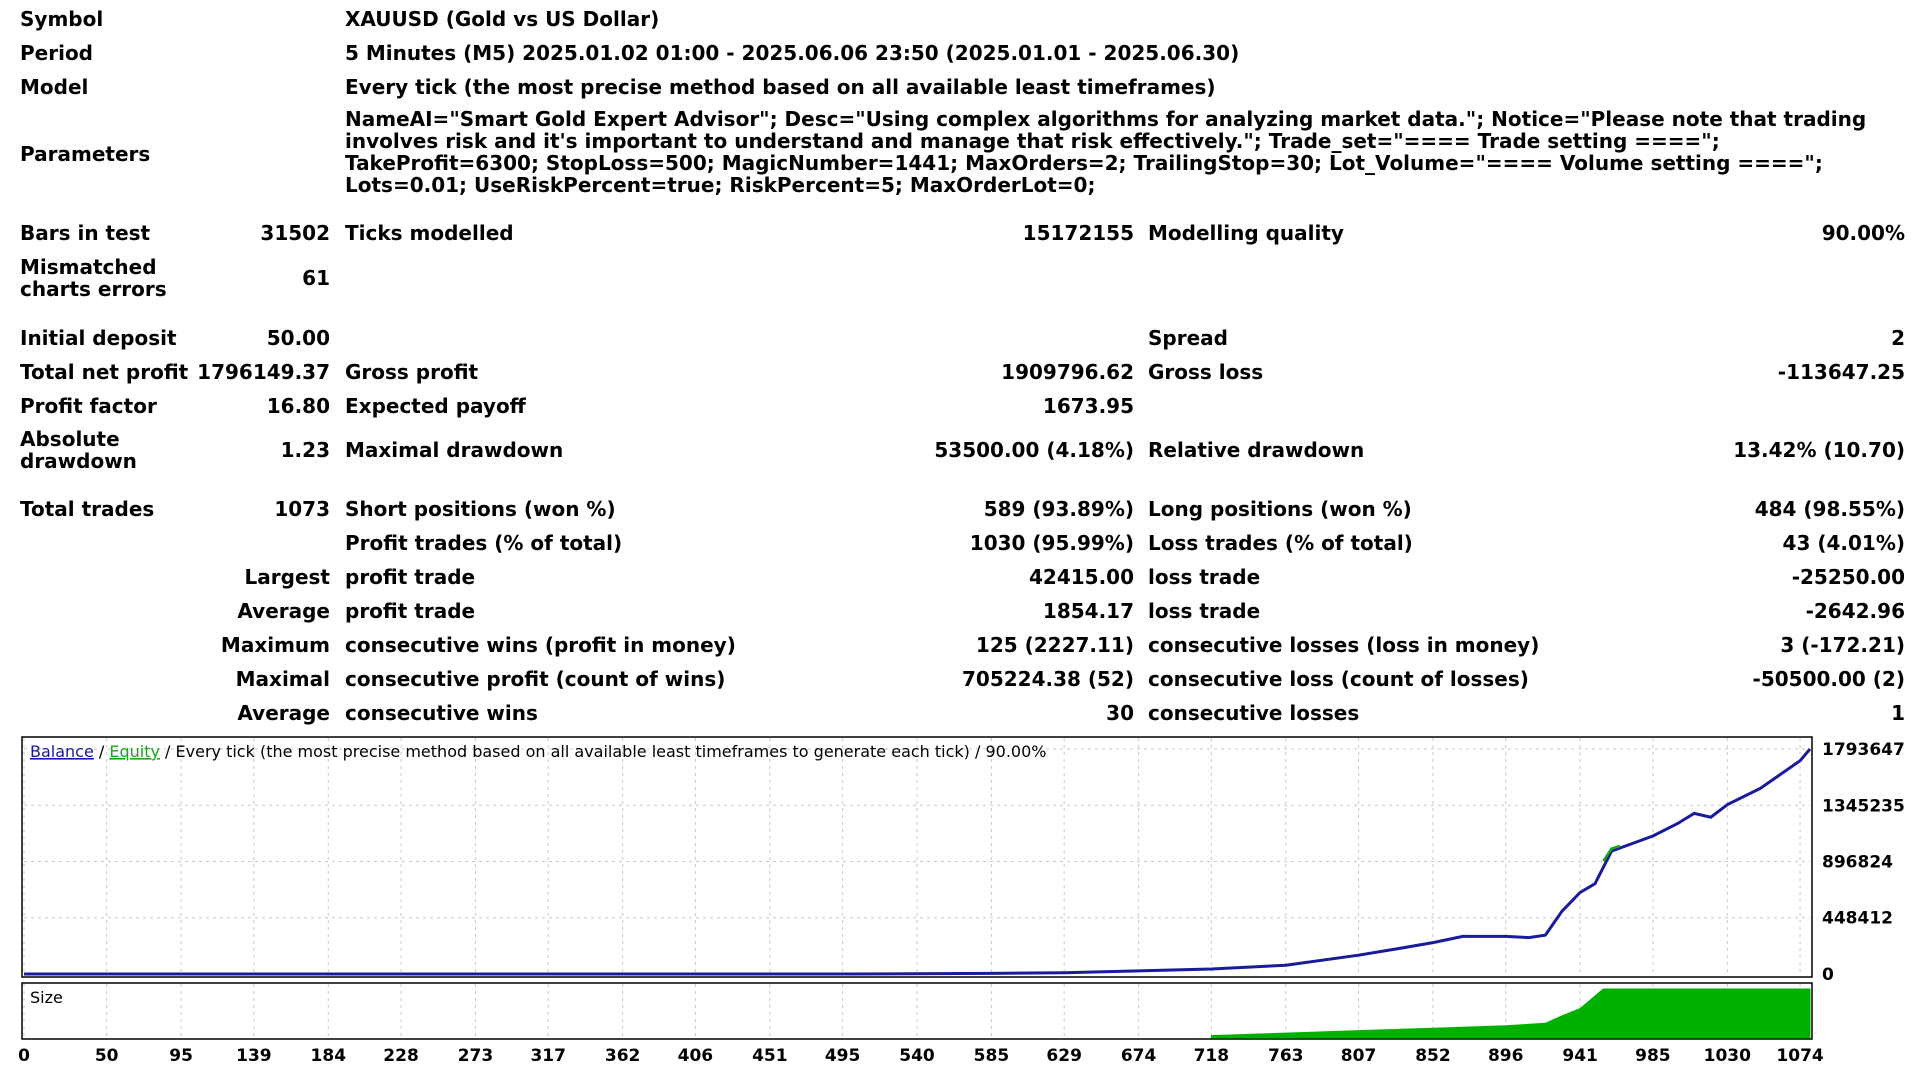  Describe the element at coordinates (1898, 338) in the screenshot. I see `spread-value: 2` at that location.